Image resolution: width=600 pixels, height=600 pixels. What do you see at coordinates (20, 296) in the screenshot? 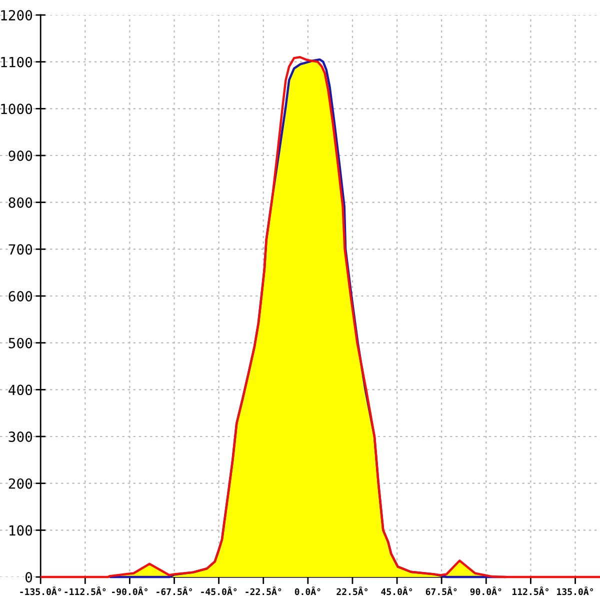
I see `y-tick-label: 600` at bounding box center [20, 296].